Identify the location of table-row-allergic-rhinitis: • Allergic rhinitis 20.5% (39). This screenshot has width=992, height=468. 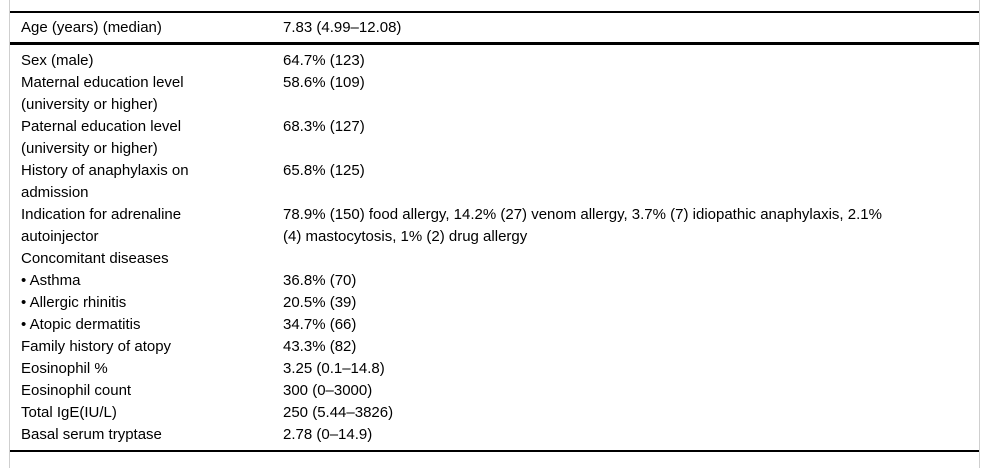
(494, 303).